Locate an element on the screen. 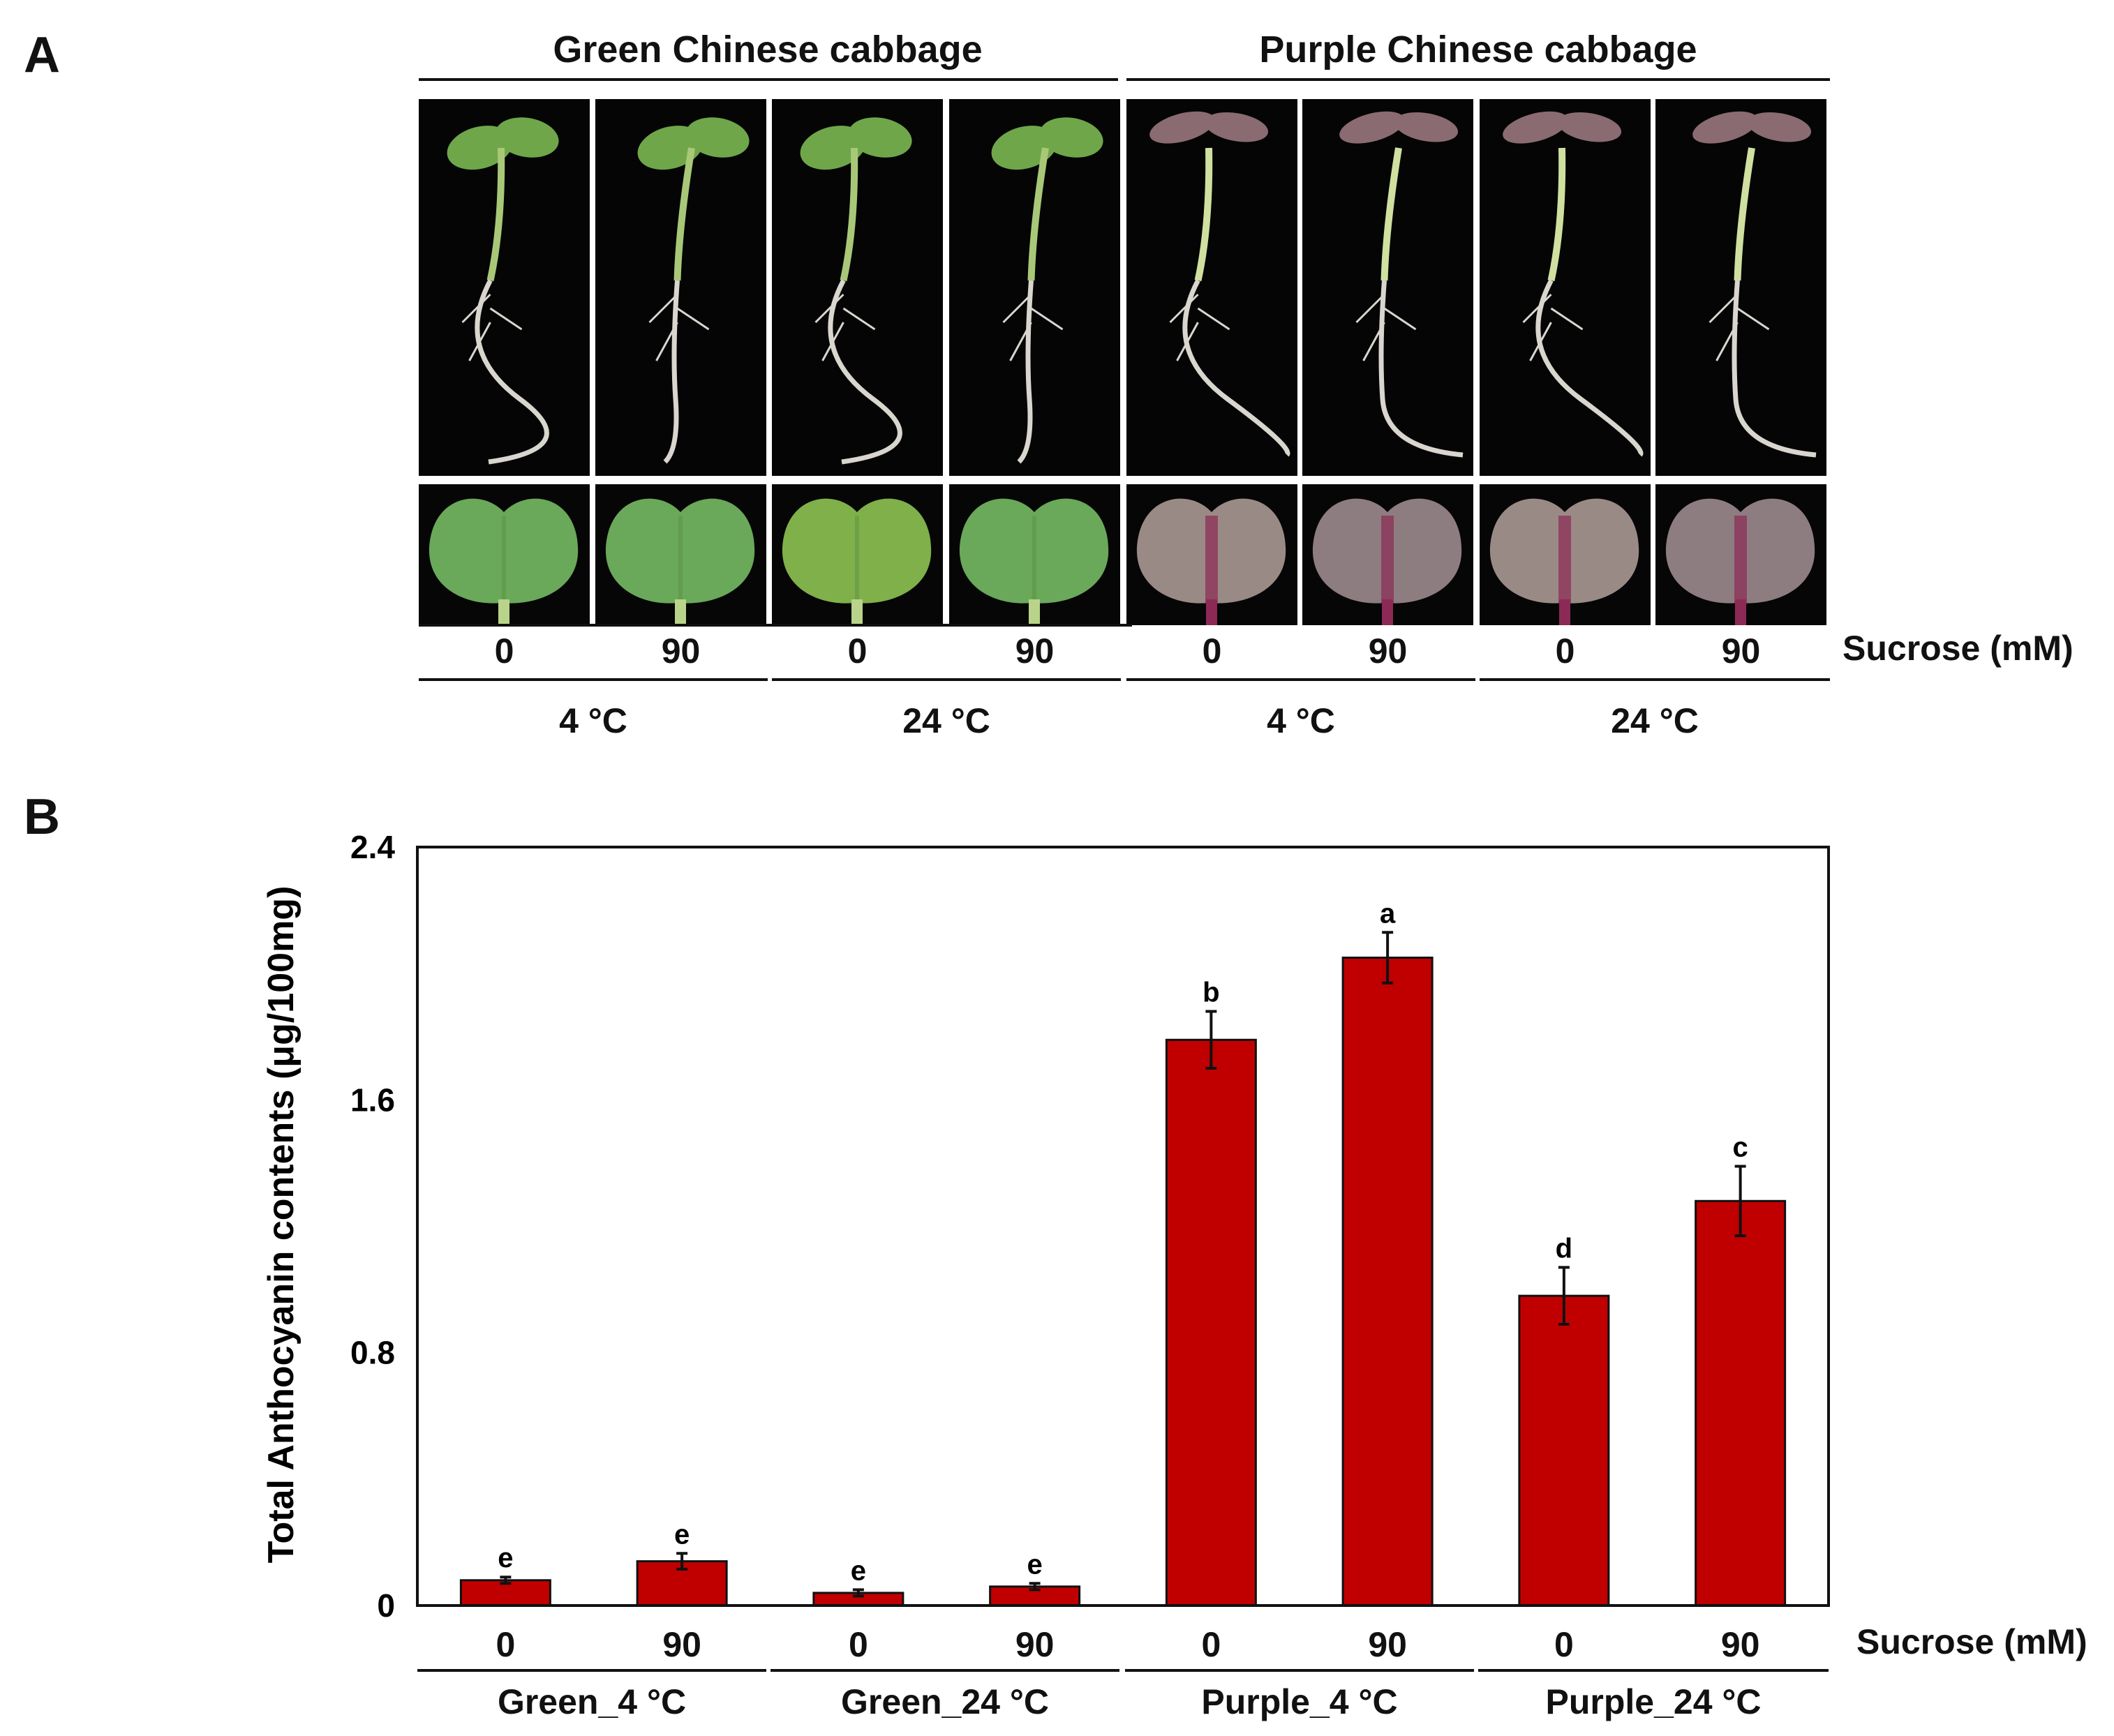 The height and width of the screenshot is (1736, 2114). sucrose-value-a-8: 90 is located at coordinates (1741, 651).